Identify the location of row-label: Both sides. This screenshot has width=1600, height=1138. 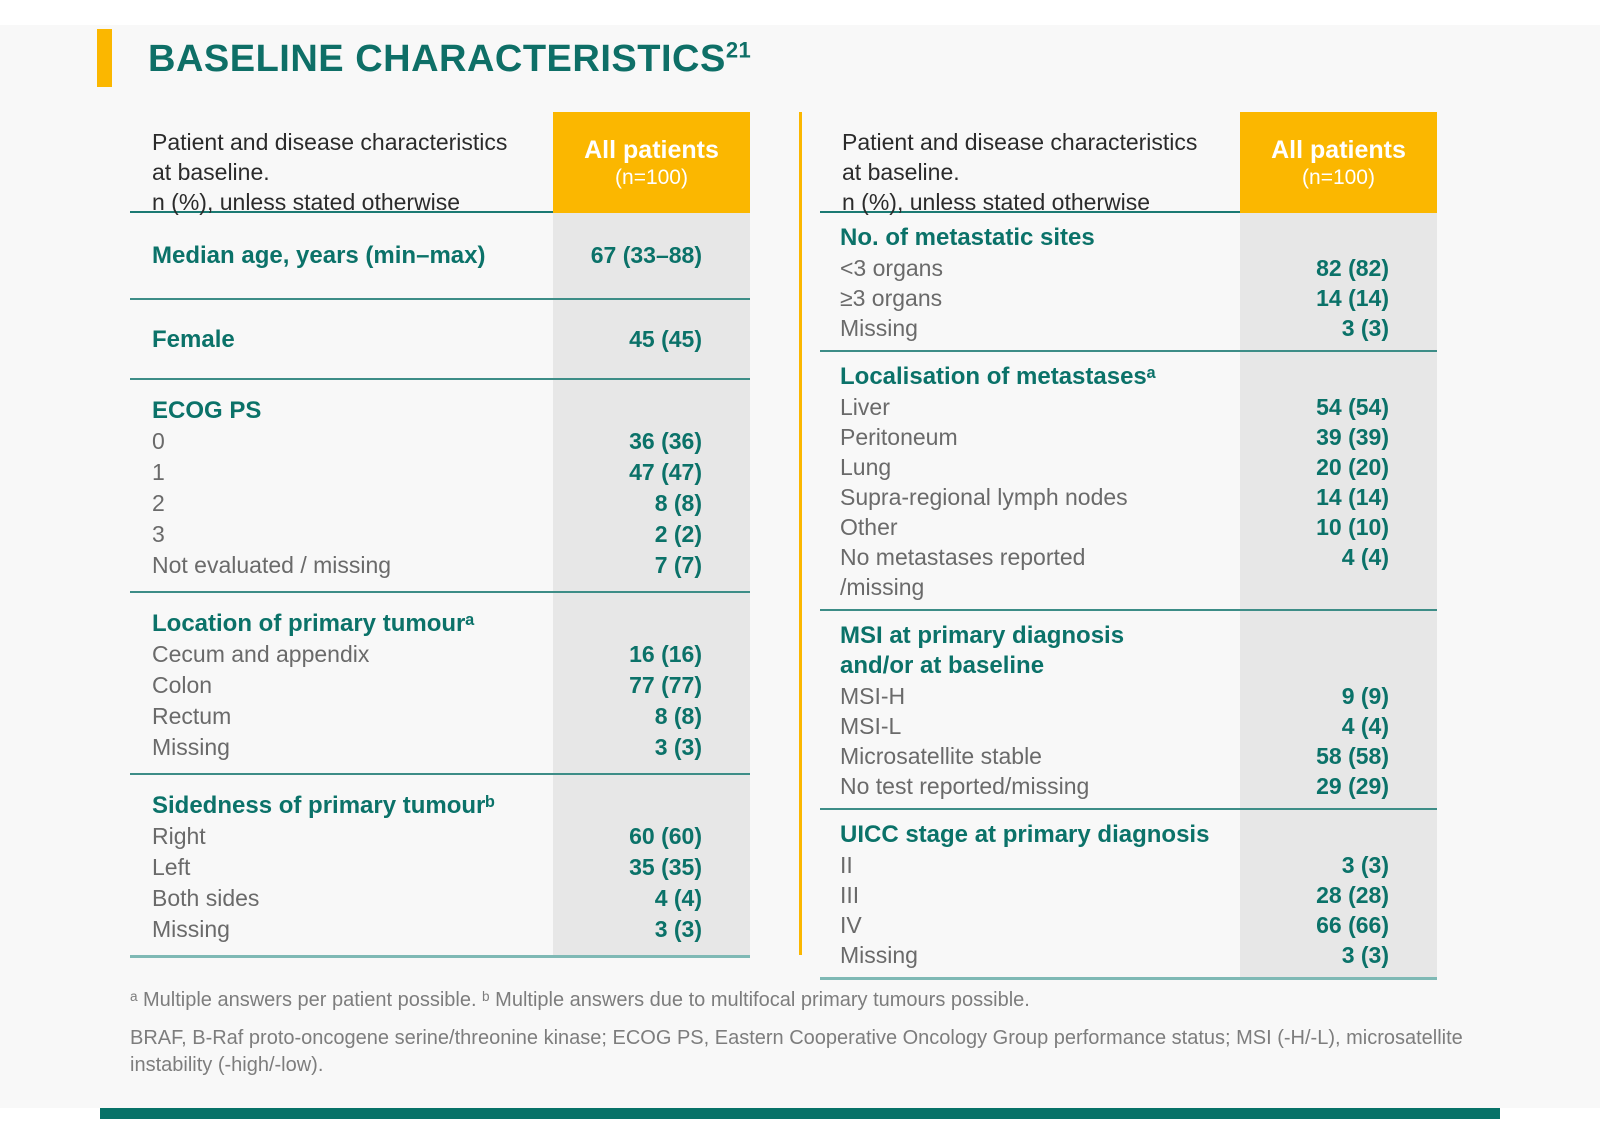
(206, 898).